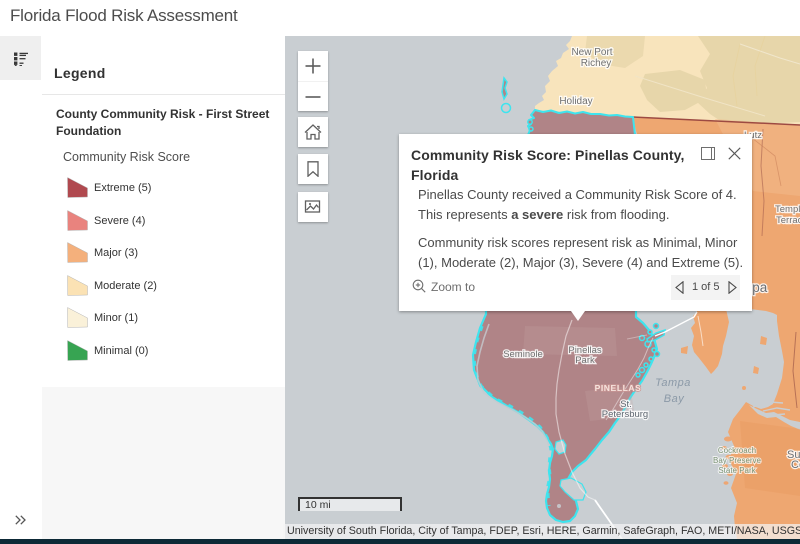 This screenshot has height=544, width=800. Describe the element at coordinates (625, 414) in the screenshot. I see `svg-text: Petersburg` at that location.